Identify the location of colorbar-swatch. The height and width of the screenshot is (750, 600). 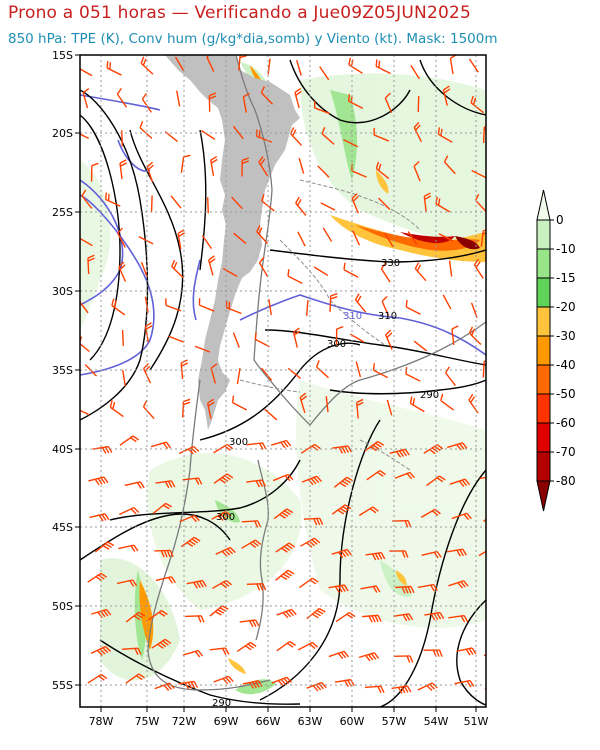
(543, 292).